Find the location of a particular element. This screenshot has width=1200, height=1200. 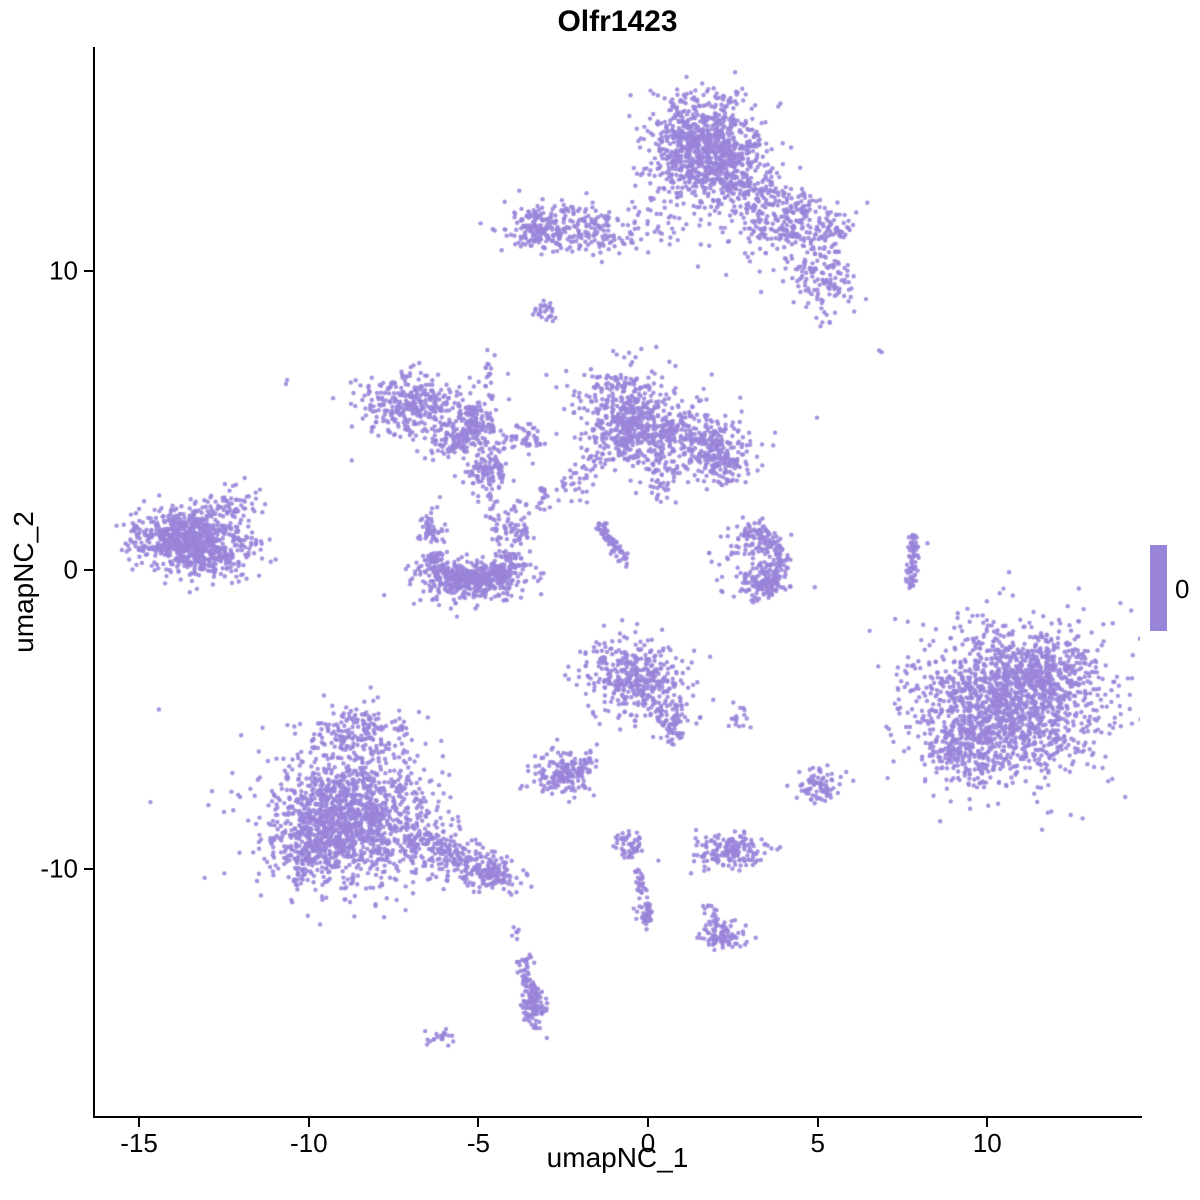

x-tick-label: -15 is located at coordinates (139, 1143).